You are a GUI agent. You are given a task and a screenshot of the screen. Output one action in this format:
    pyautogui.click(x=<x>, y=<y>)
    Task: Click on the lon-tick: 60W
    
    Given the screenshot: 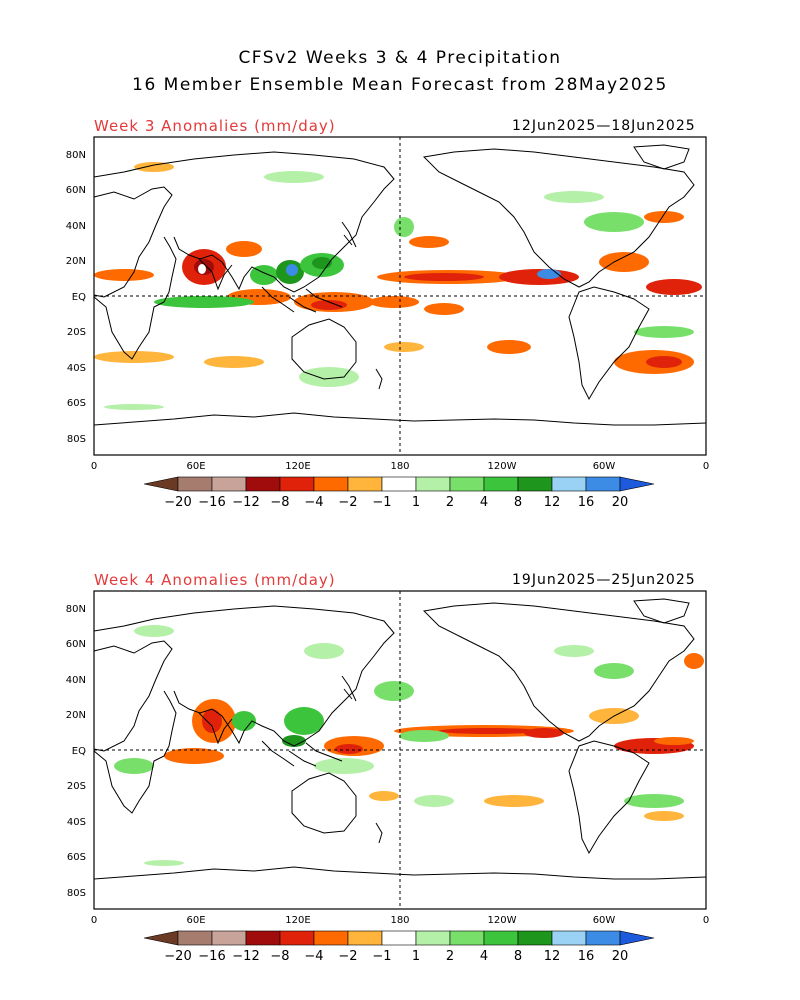 What is the action you would take?
    pyautogui.click(x=604, y=466)
    